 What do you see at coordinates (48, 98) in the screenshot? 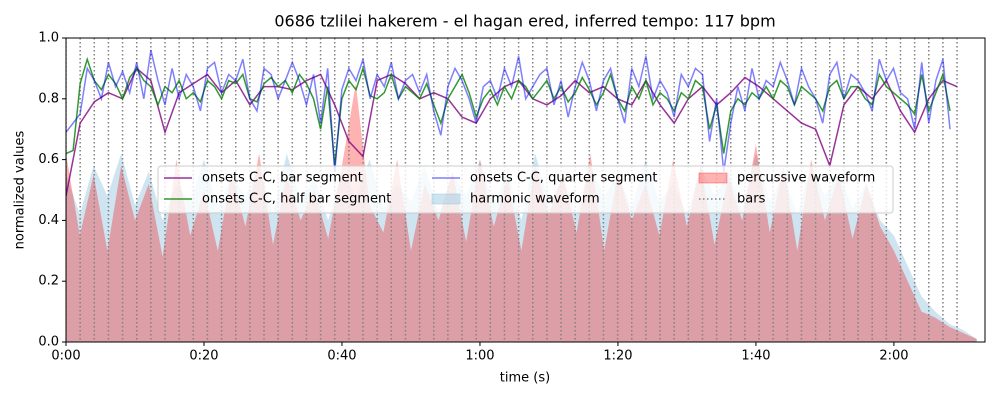
I see `y-tick-label: 0.8` at bounding box center [48, 98].